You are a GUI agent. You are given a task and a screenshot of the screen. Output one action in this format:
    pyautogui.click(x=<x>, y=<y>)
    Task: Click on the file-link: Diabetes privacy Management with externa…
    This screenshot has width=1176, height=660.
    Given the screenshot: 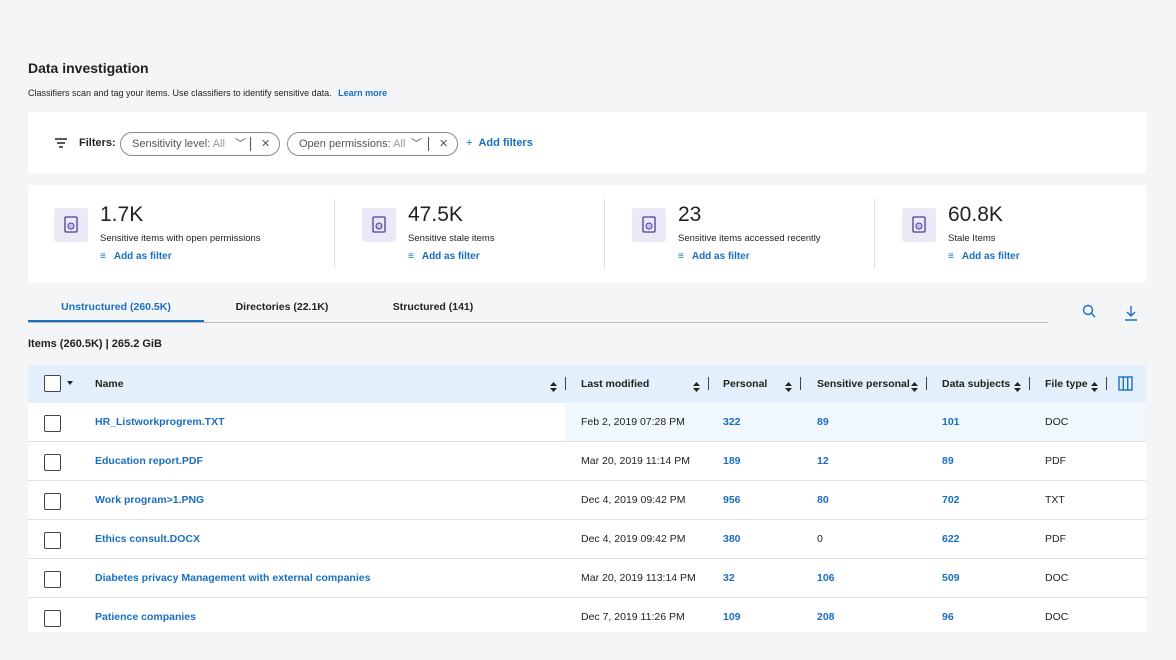 What is the action you would take?
    pyautogui.click(x=233, y=578)
    